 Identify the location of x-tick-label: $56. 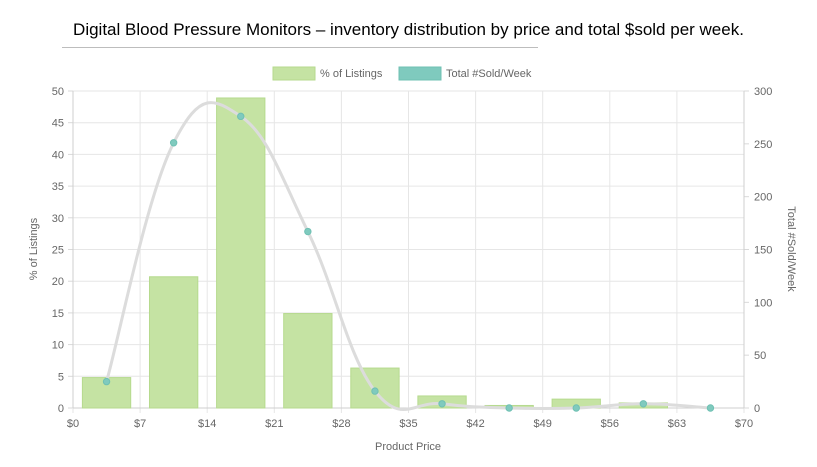
(610, 424).